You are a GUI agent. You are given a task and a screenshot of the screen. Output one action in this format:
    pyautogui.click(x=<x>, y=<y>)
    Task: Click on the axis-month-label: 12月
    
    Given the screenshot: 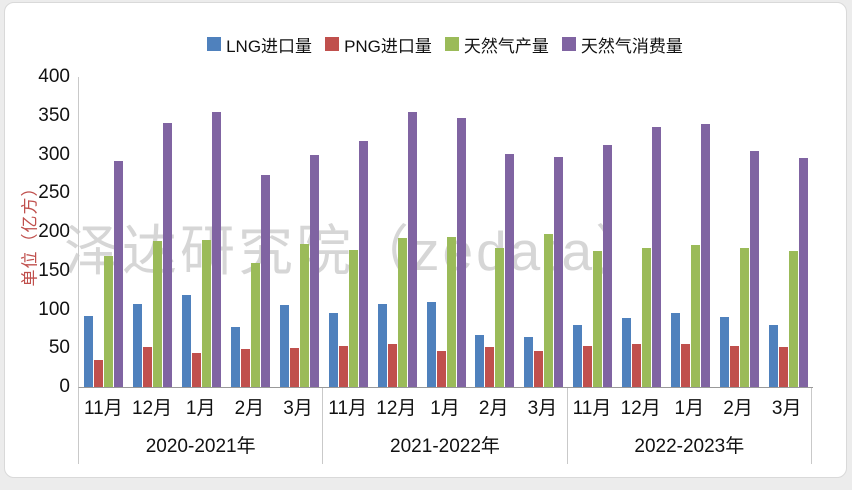 What is the action you would take?
    pyautogui.click(x=396, y=408)
    